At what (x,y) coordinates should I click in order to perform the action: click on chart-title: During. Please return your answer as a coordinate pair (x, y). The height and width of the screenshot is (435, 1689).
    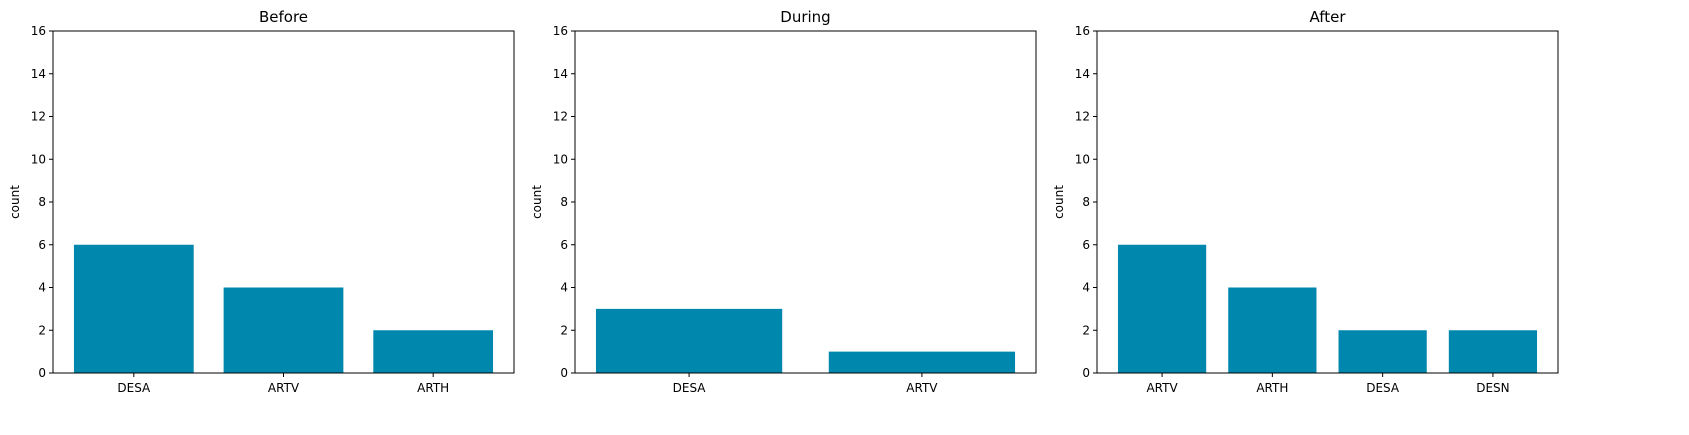
    Looking at the image, I should click on (805, 17).